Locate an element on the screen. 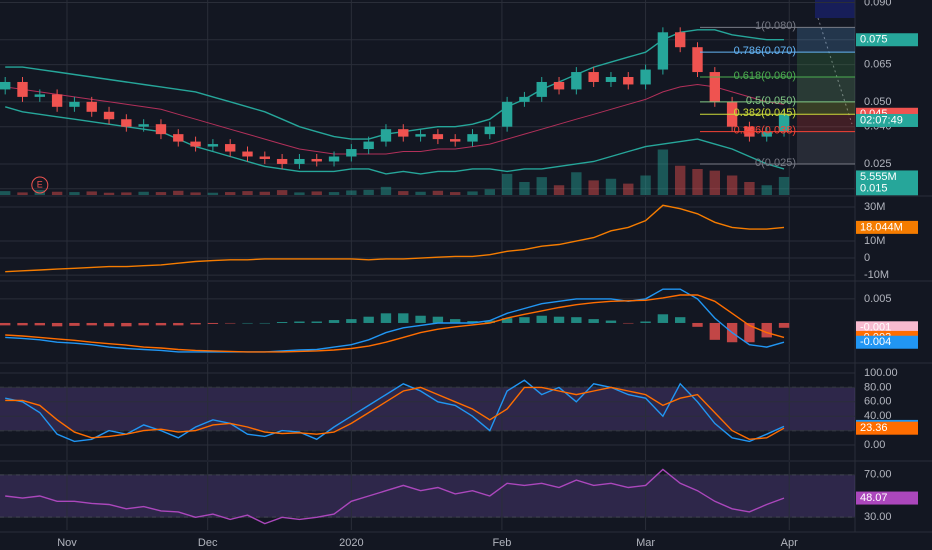  price-tag-label: 5.555M is located at coordinates (878, 177).